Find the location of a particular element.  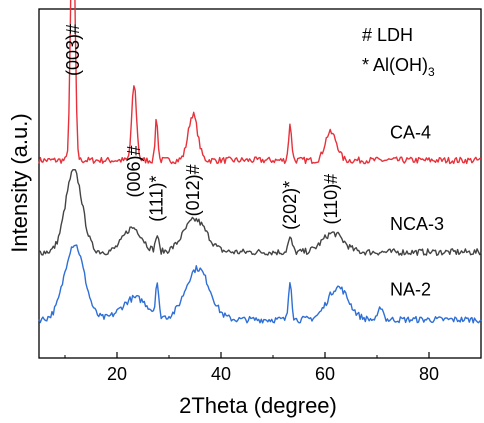

series-labels: CA-4 NCA-3 NA-2 is located at coordinates (417, 210).